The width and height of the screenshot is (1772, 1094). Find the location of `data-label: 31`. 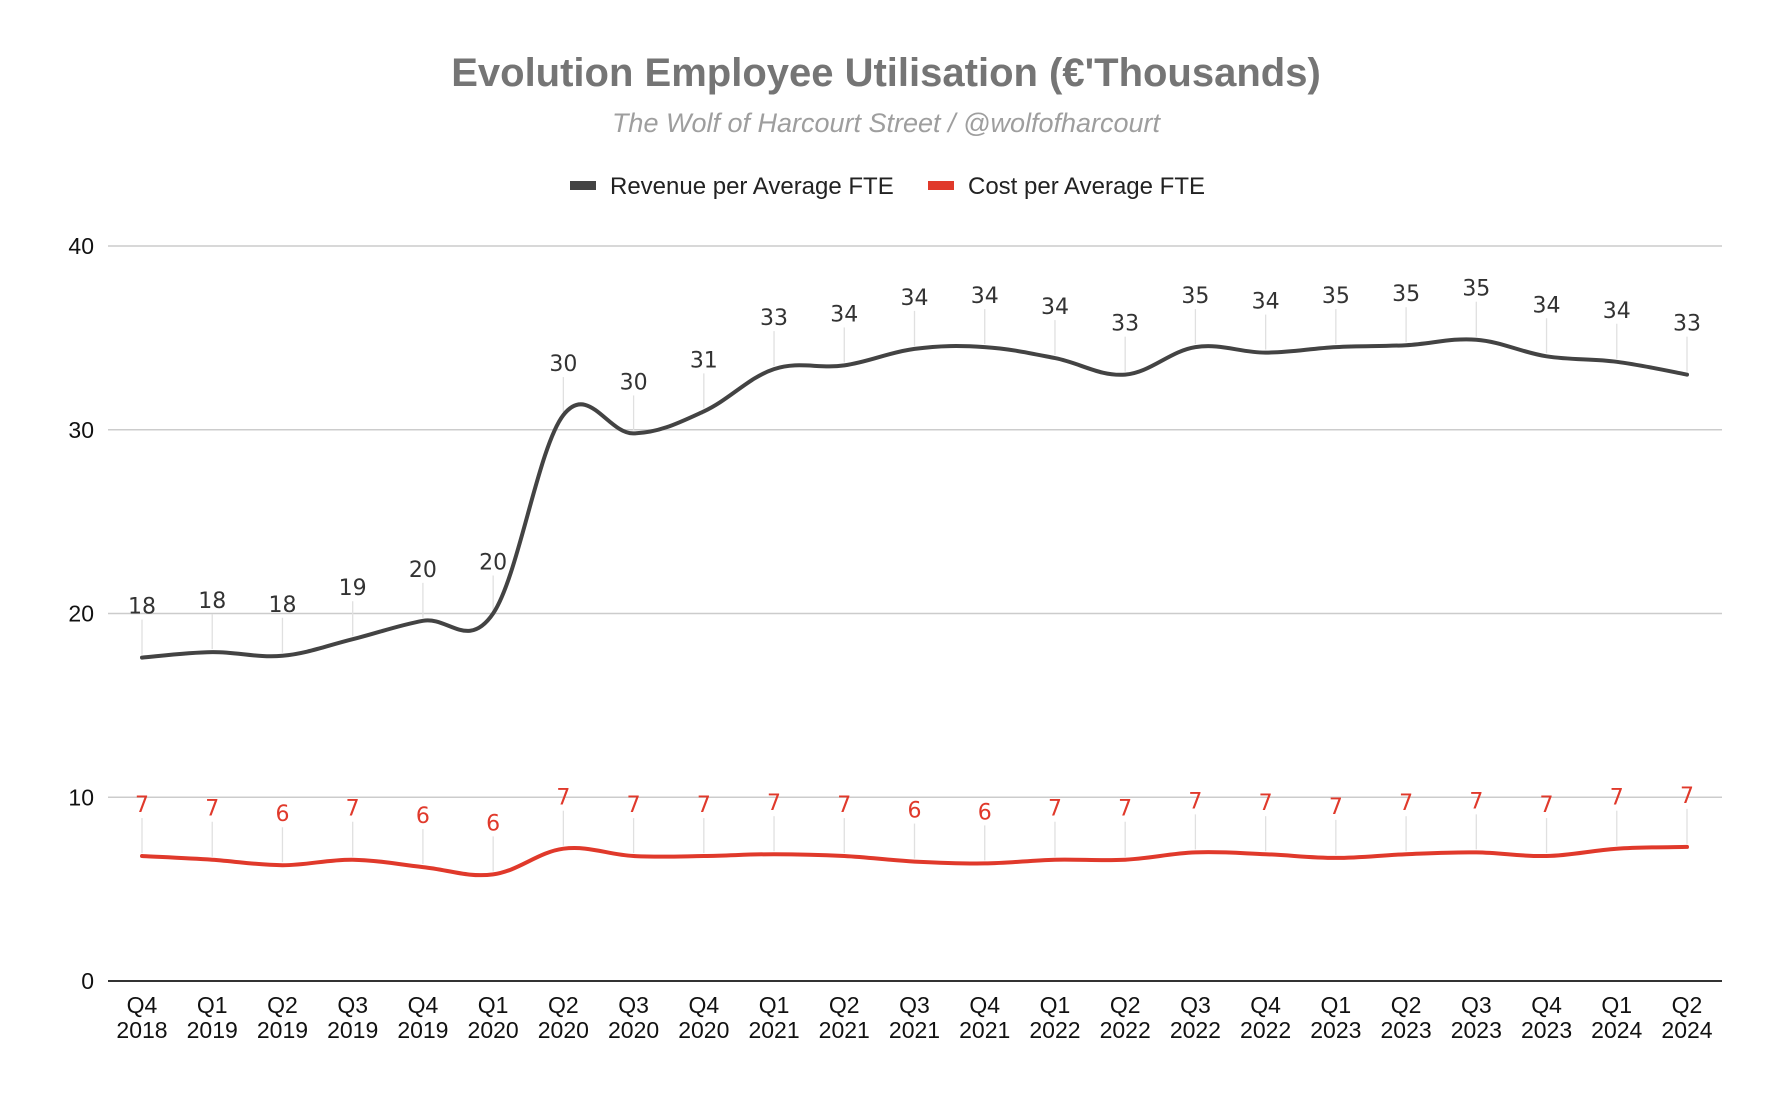

data-label: 31 is located at coordinates (704, 360).